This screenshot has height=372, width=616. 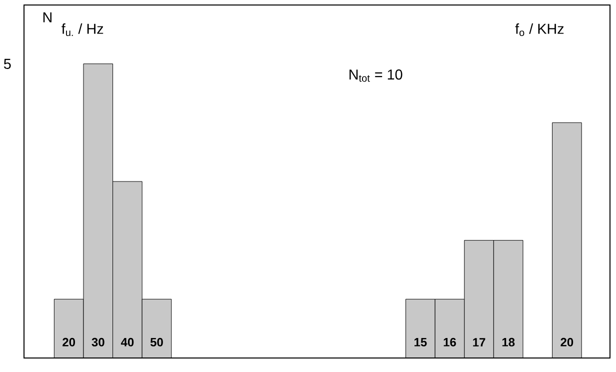 I want to click on text: f$_{o}$ / KHz, so click(x=539, y=29).